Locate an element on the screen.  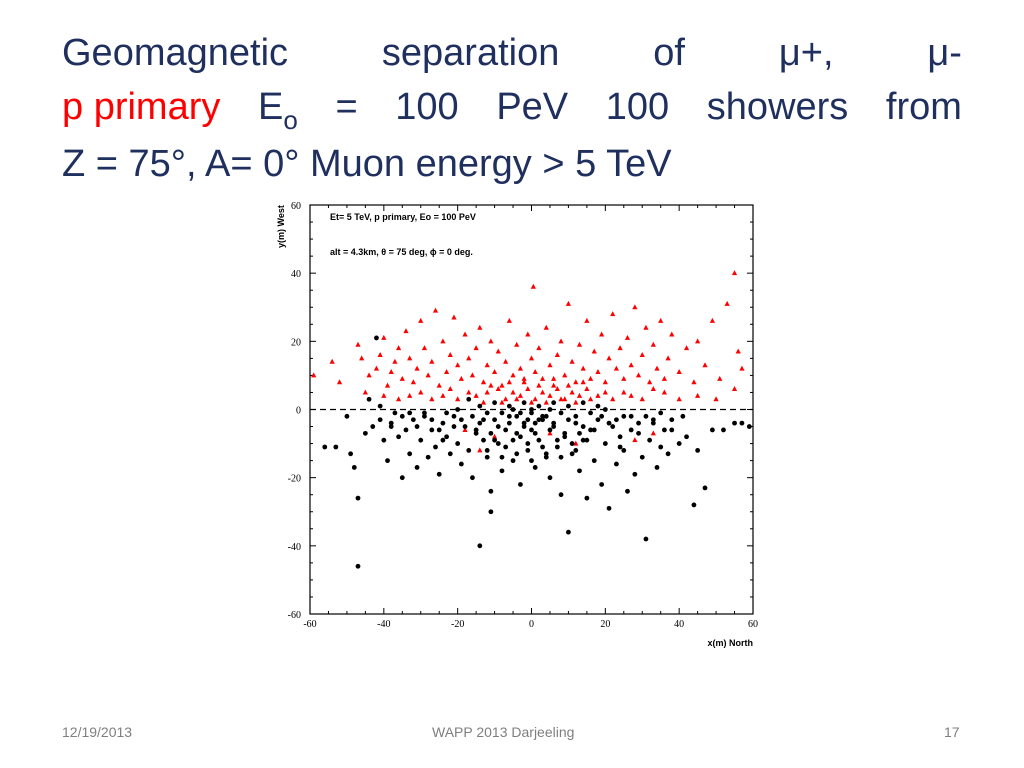
title-word: = is located at coordinates (346, 107).